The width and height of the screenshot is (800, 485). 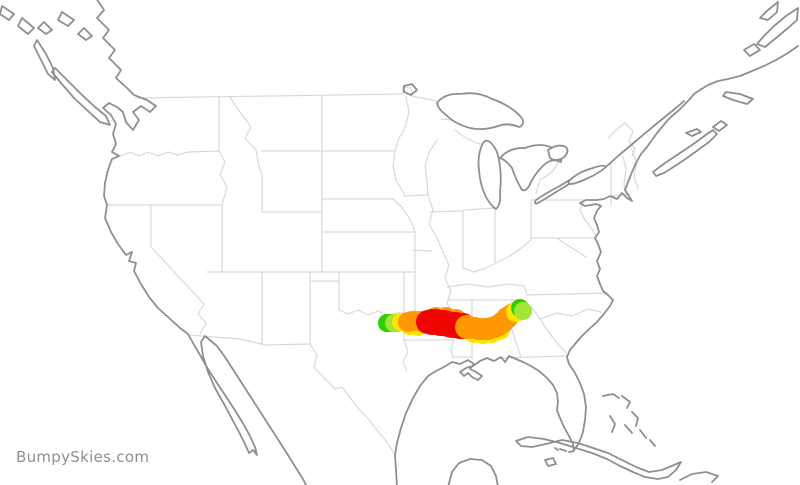 What do you see at coordinates (629, 420) in the screenshot?
I see `bahamas` at bounding box center [629, 420].